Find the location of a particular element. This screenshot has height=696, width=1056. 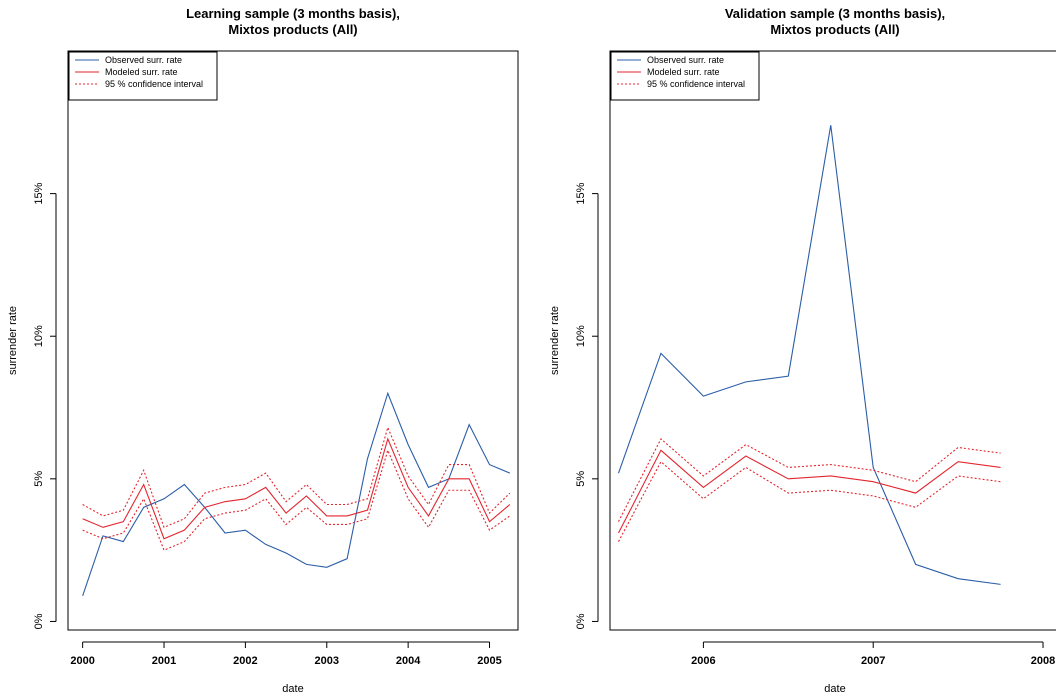

series-group is located at coordinates (296, 493).